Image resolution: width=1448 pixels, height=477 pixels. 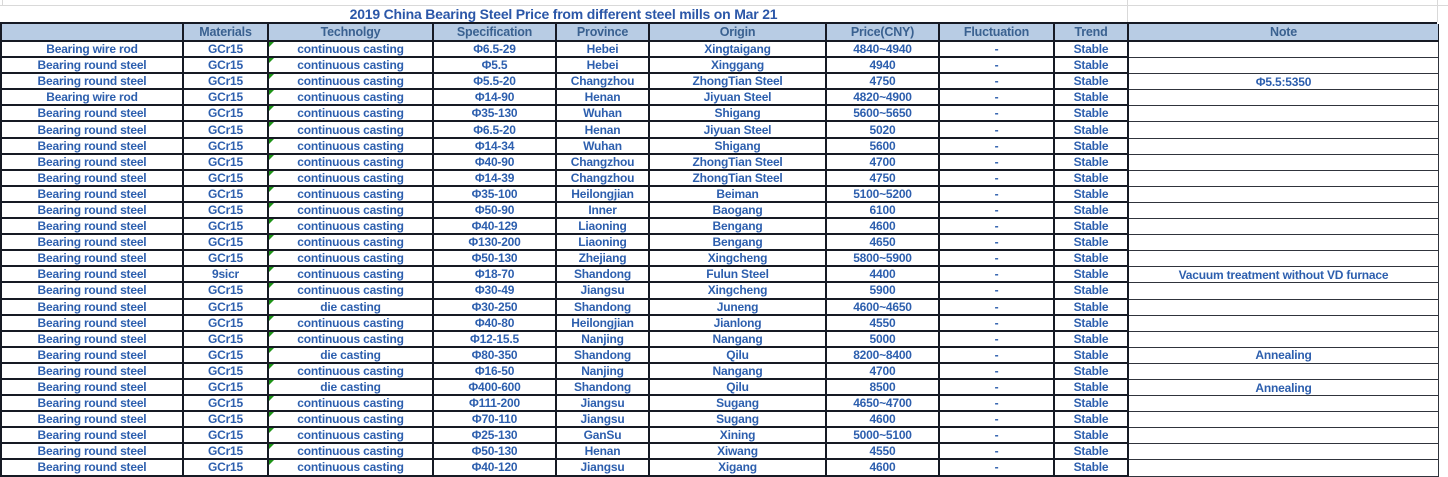 What do you see at coordinates (738, 339) in the screenshot?
I see `cell-origin: Nangang` at bounding box center [738, 339].